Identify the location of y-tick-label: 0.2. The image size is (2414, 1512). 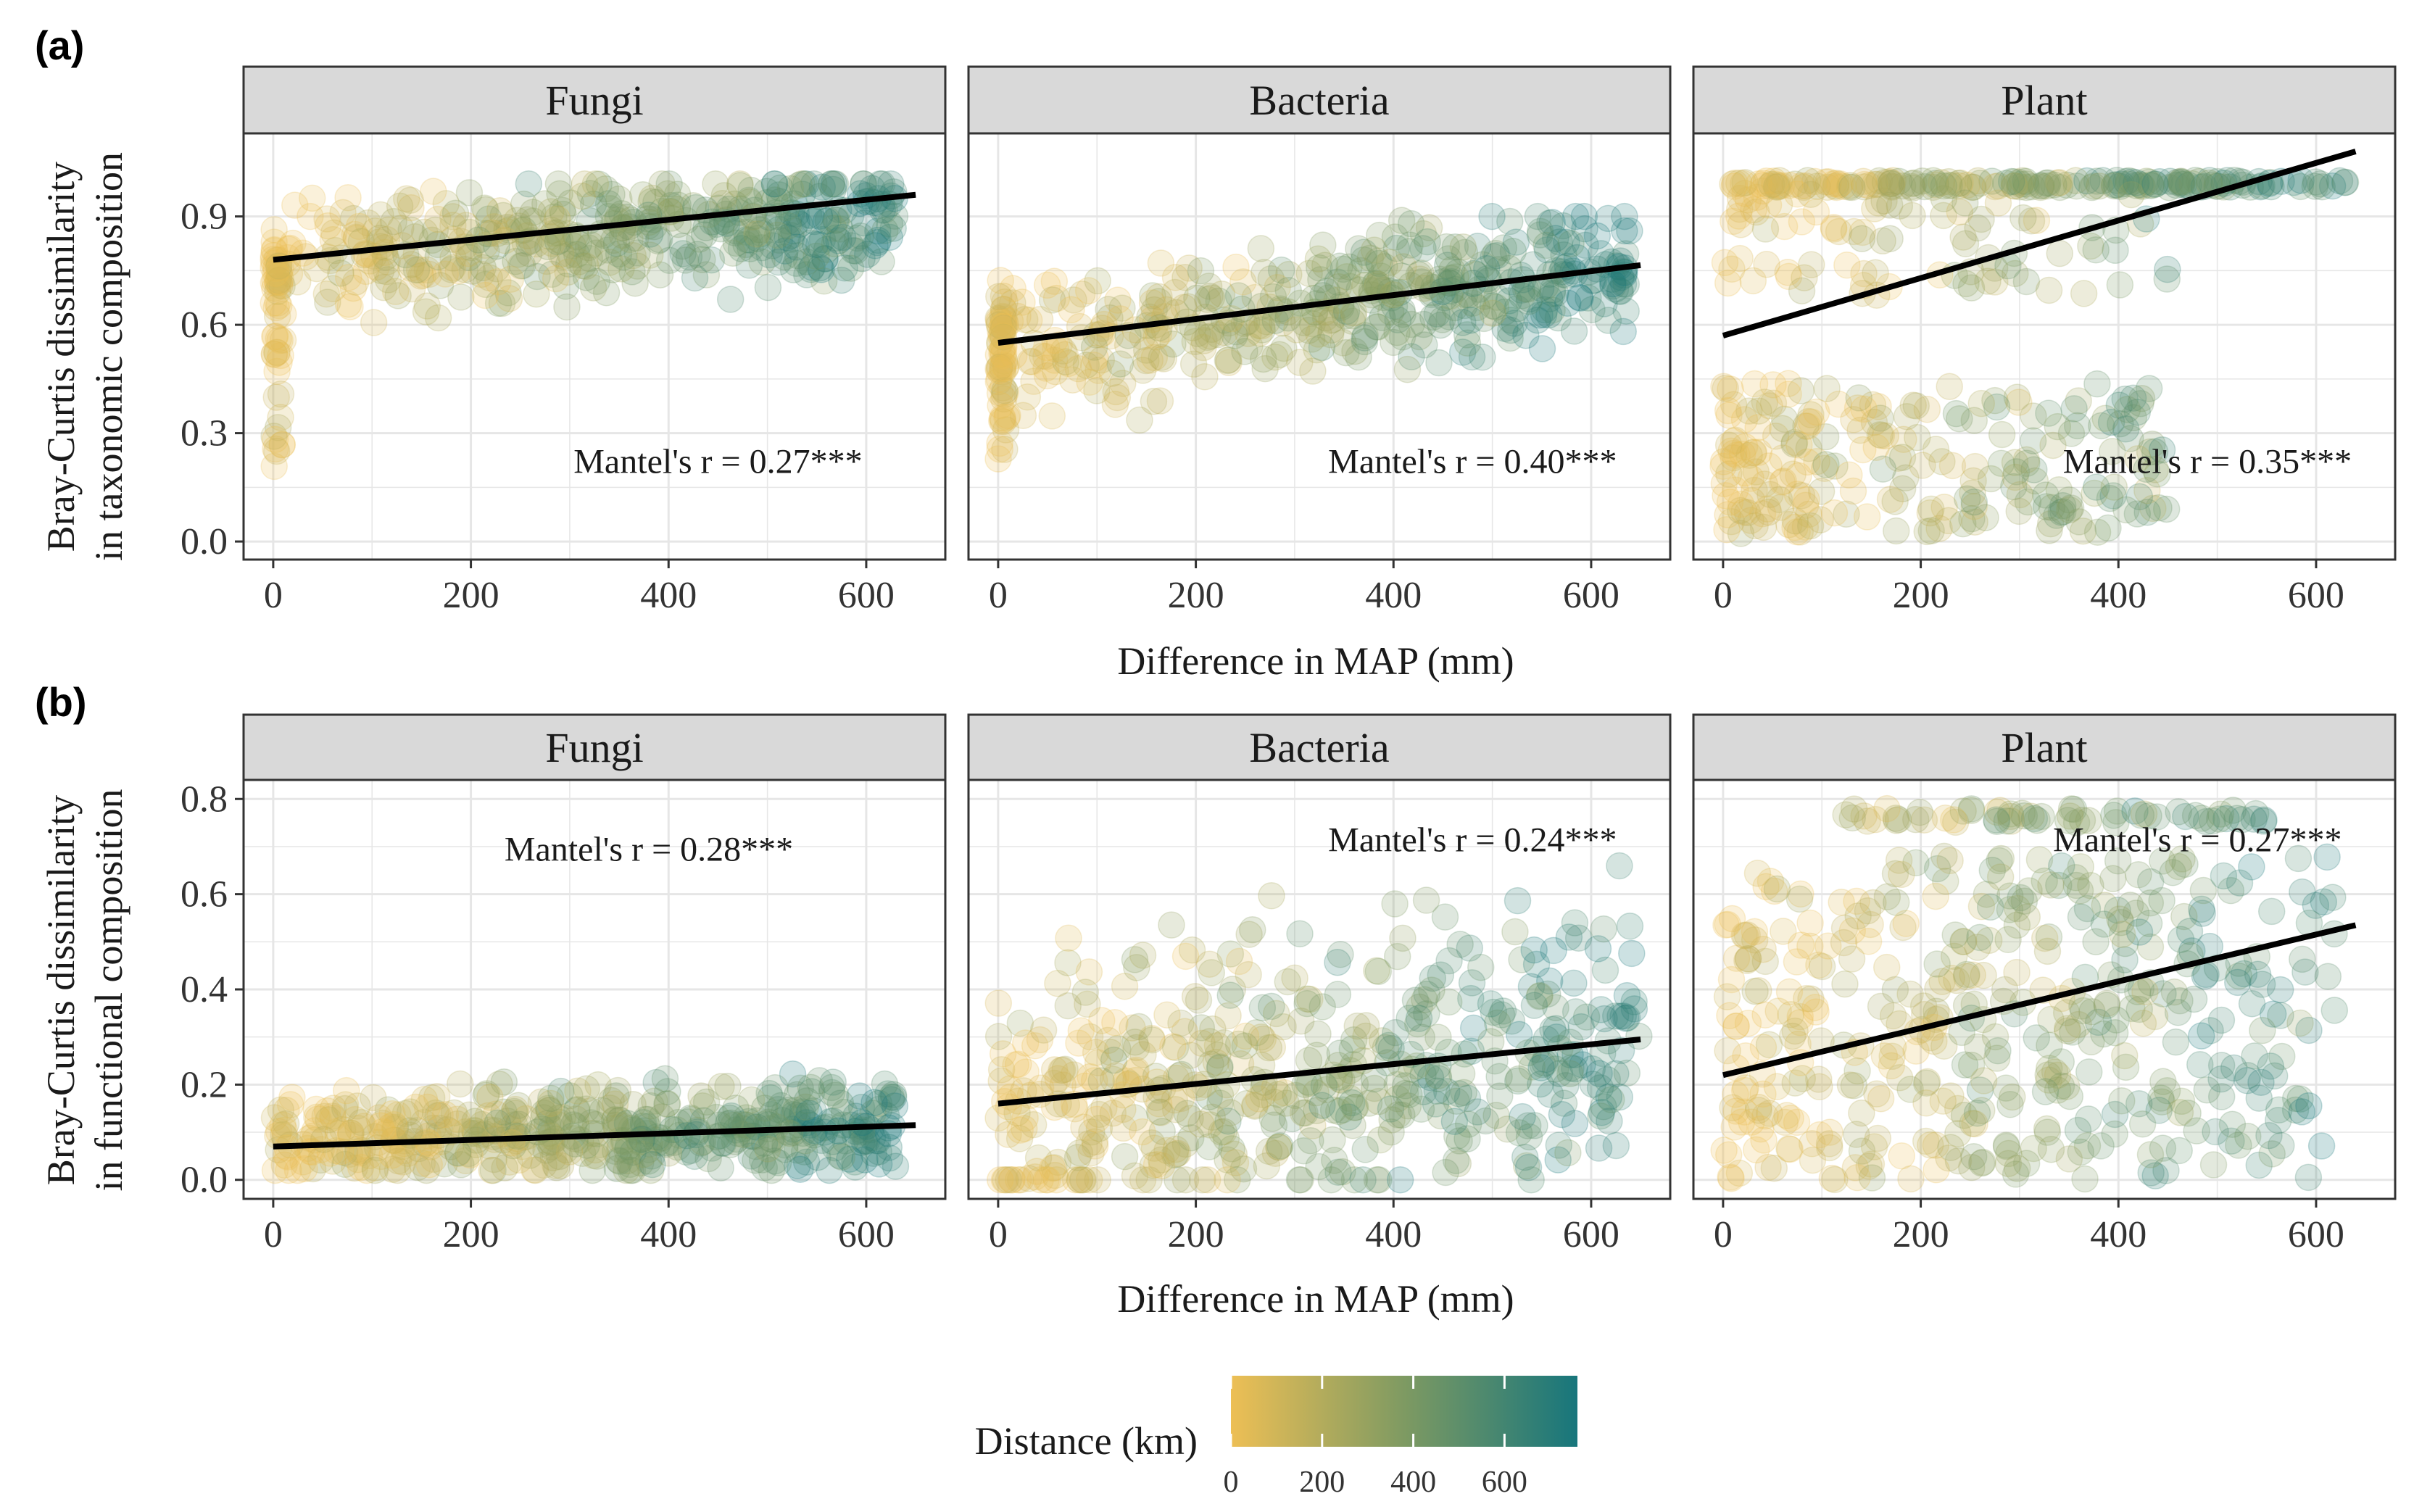
(204, 1084).